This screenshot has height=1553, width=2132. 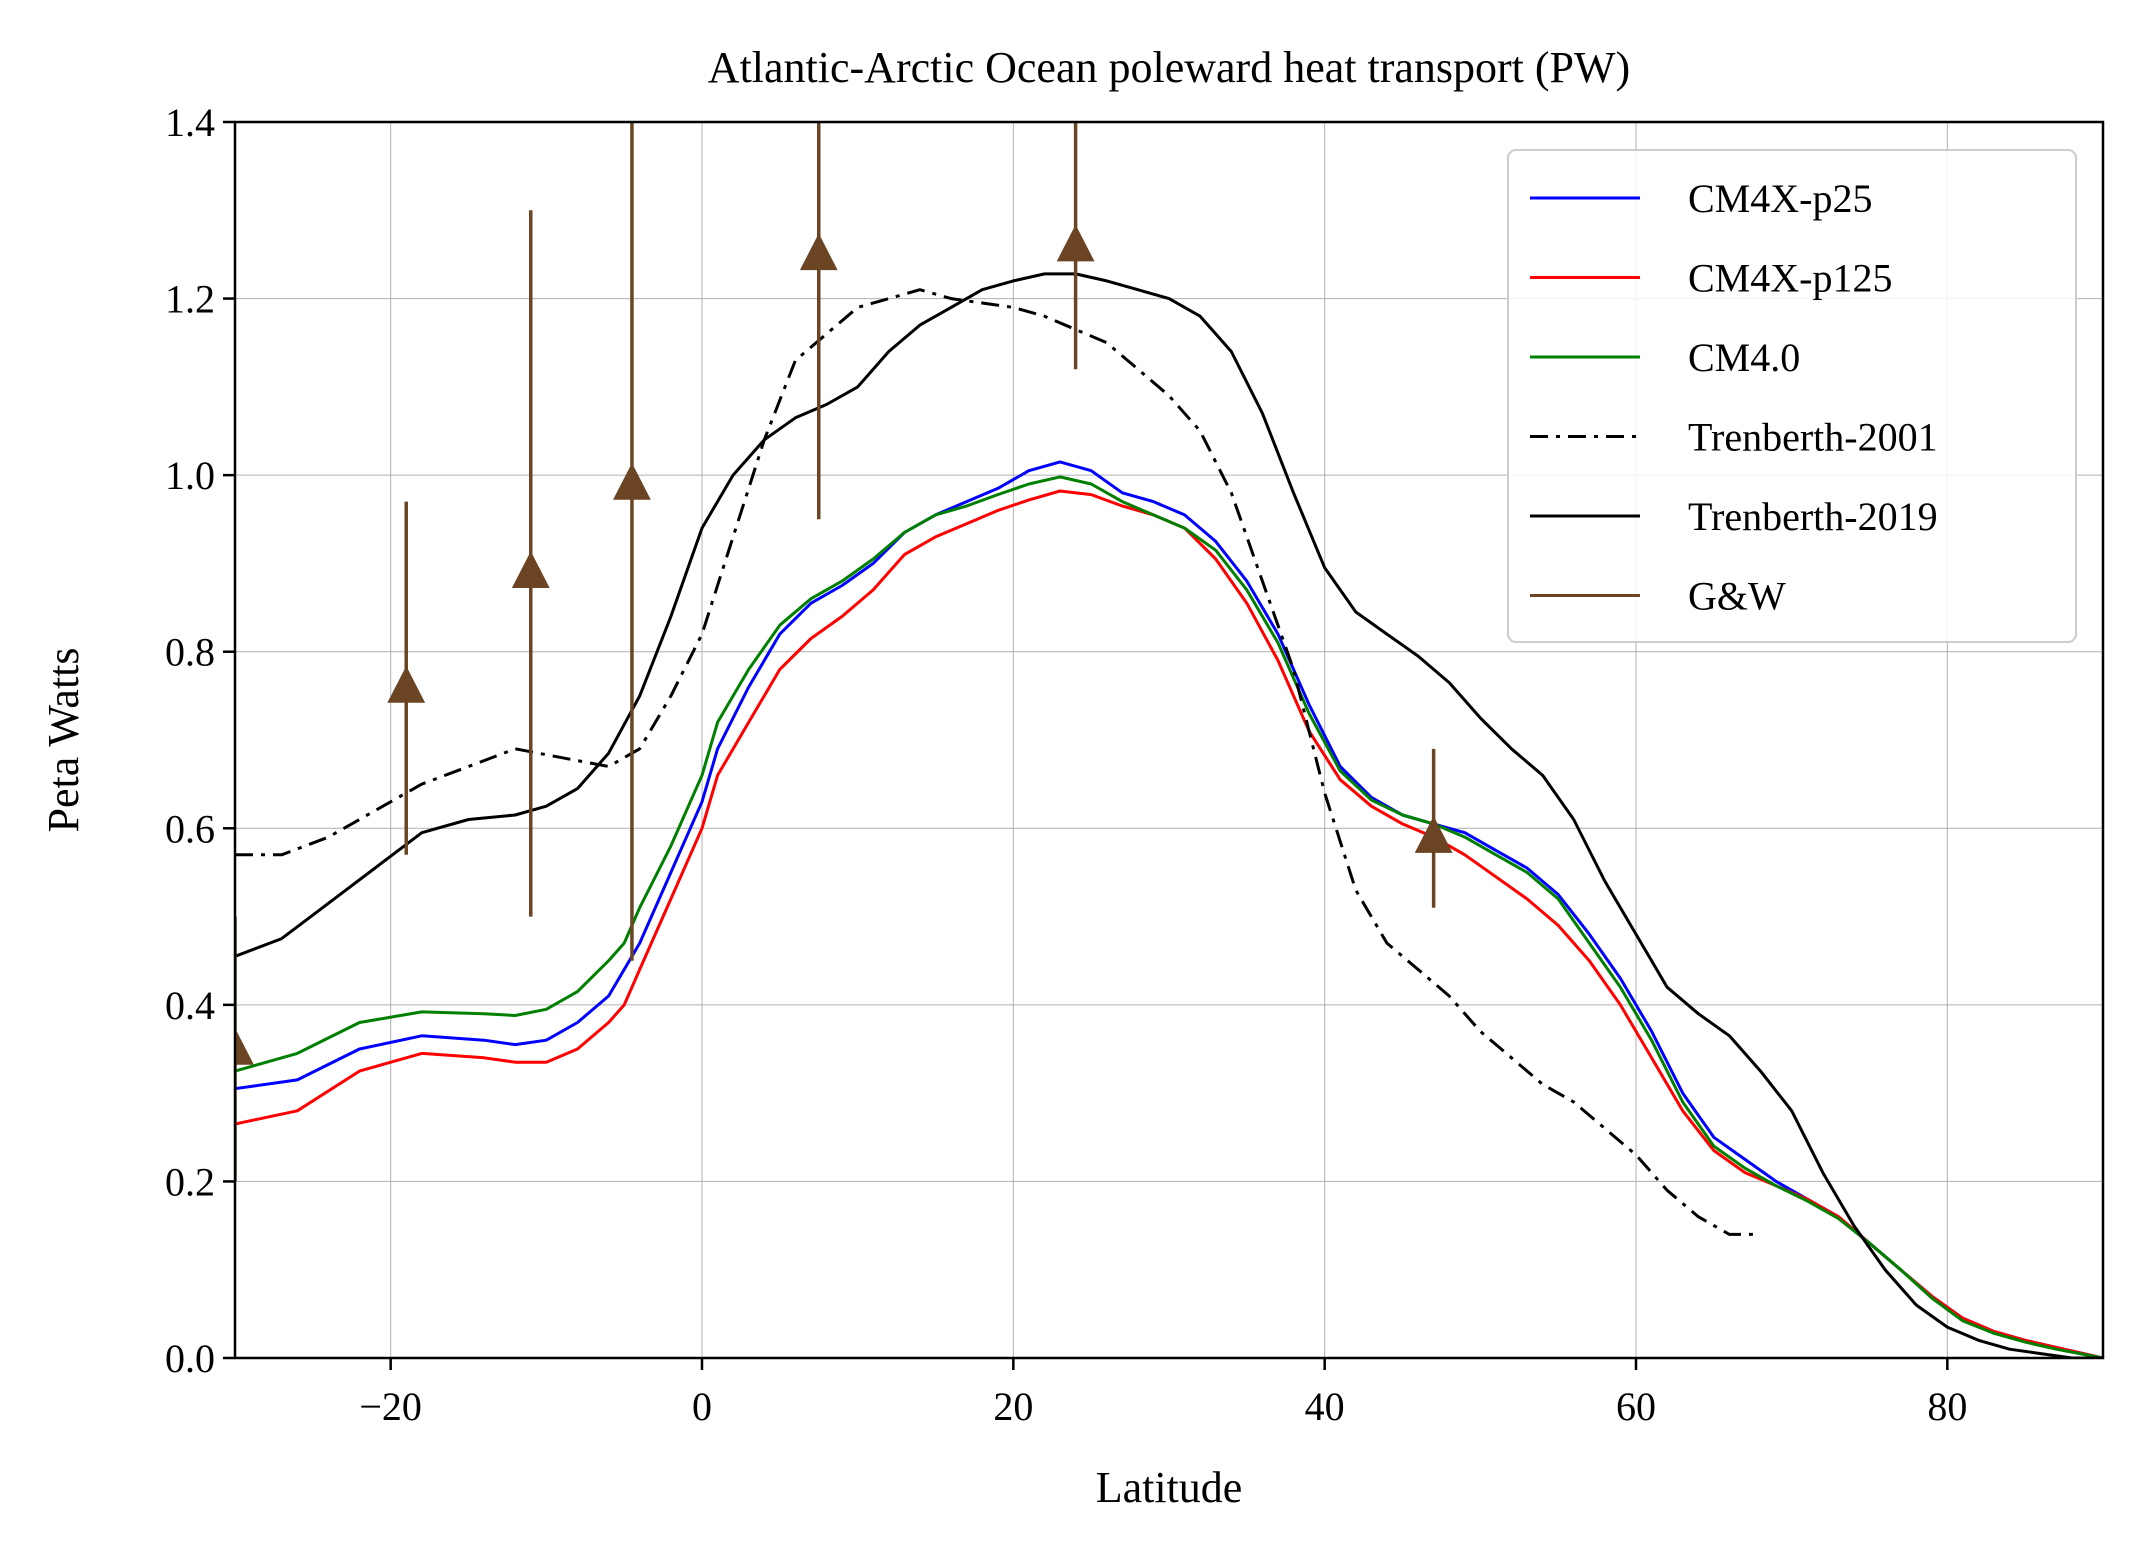 I want to click on y-tick-label: 1.4, so click(x=190, y=122).